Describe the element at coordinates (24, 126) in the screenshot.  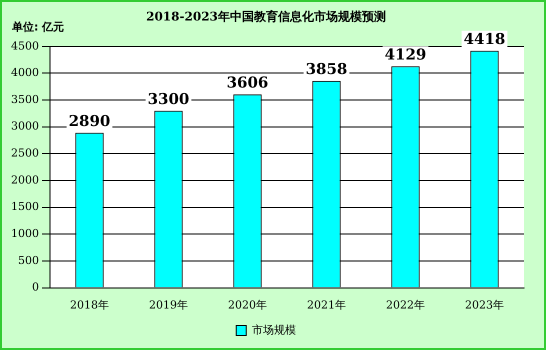
I see `y-tick-label: 3000` at that location.